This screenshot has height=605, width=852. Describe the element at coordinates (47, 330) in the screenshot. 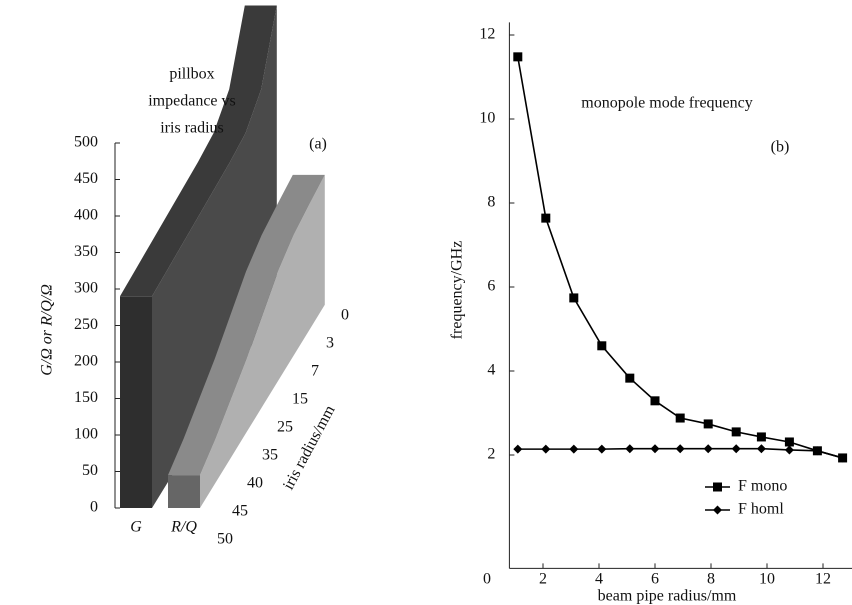

I see `y-axis-label: G/Ω or R/Q/Ω` at that location.